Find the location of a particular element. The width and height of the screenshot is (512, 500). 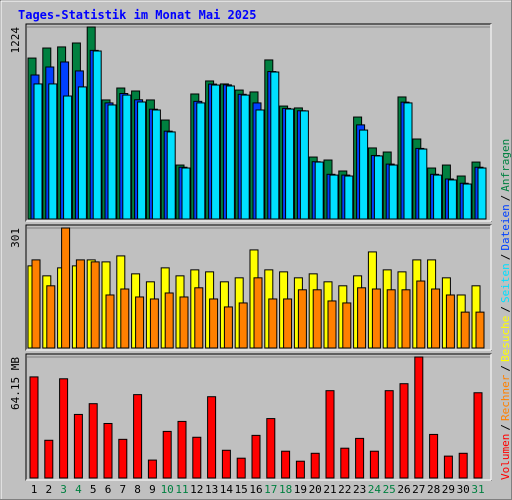

x-tick-label: 31 is located at coordinates (477, 489).